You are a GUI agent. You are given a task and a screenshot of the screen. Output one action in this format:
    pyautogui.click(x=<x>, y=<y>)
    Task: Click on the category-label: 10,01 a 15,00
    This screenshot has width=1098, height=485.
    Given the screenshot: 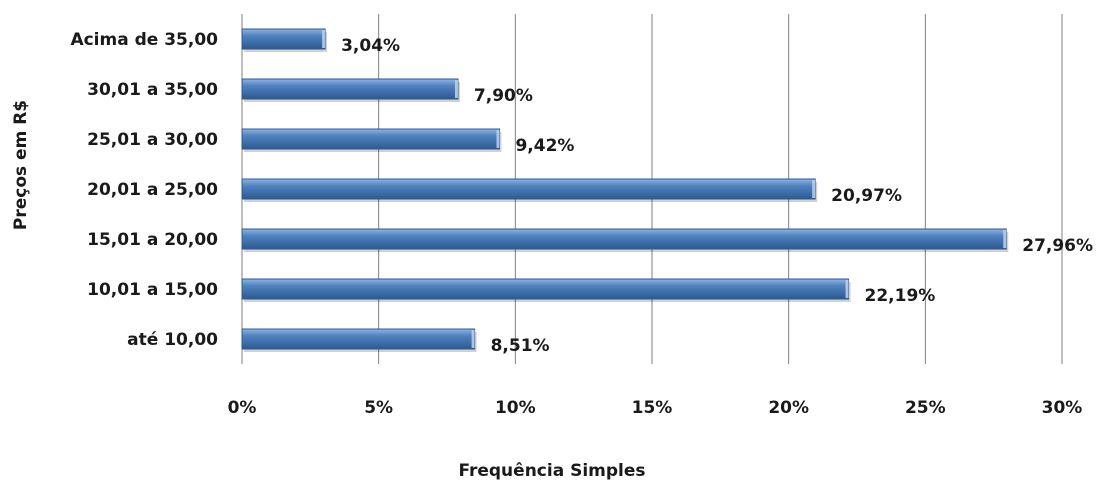 What is the action you would take?
    pyautogui.click(x=152, y=290)
    